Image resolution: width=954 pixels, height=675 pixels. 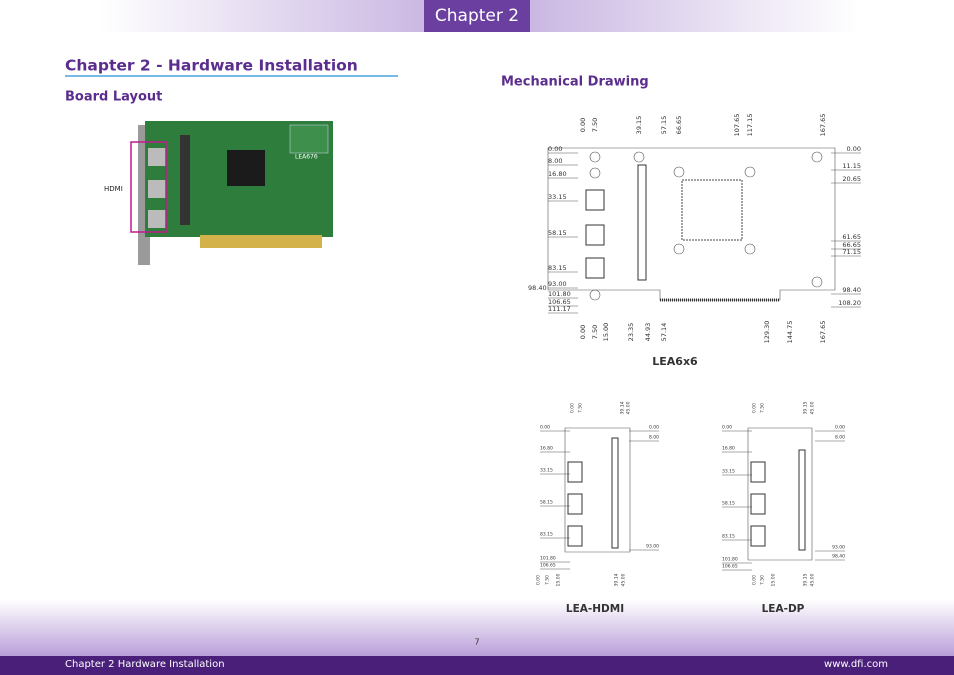 I want to click on dimension-label: 11.15, so click(x=851, y=166).